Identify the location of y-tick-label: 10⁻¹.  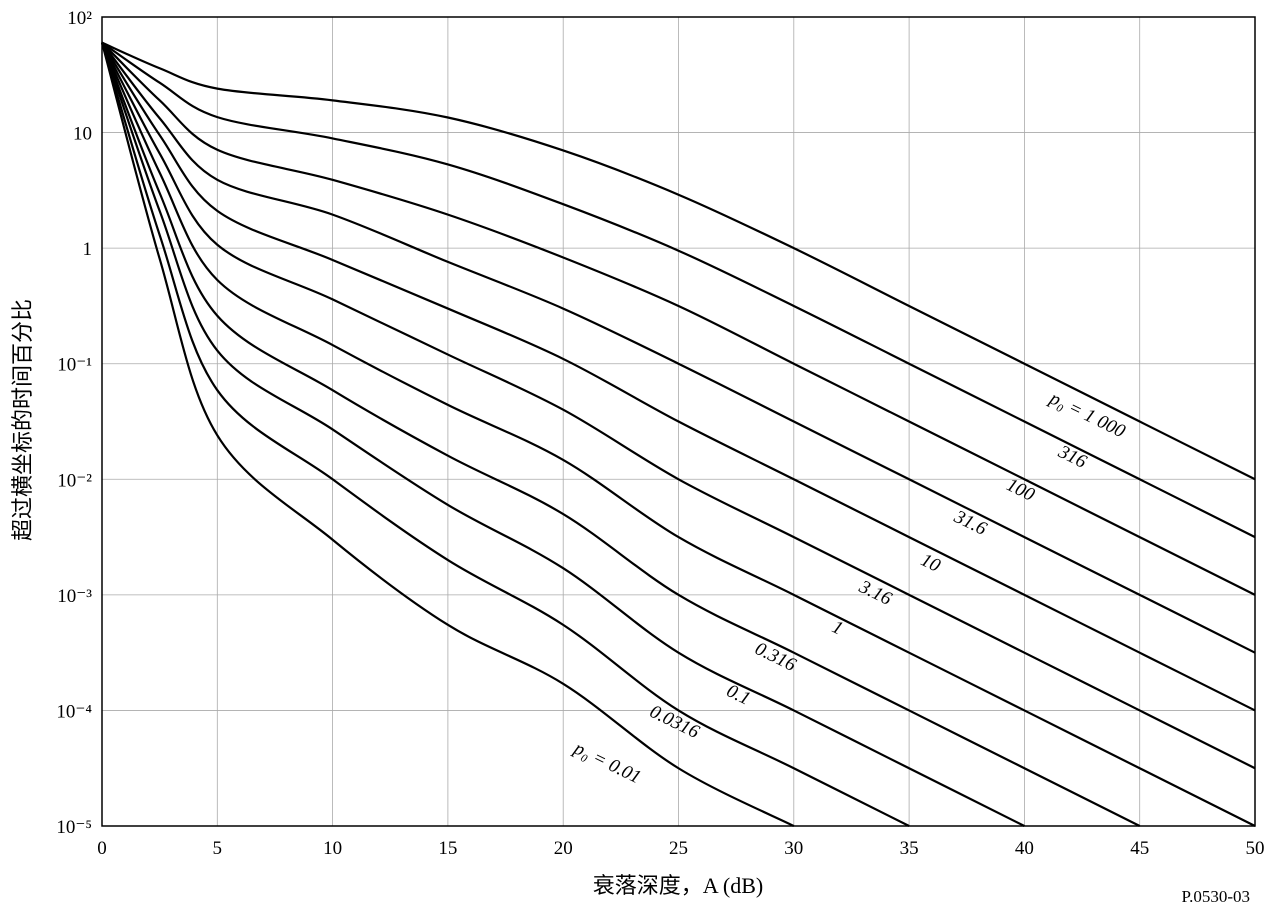
(74, 365).